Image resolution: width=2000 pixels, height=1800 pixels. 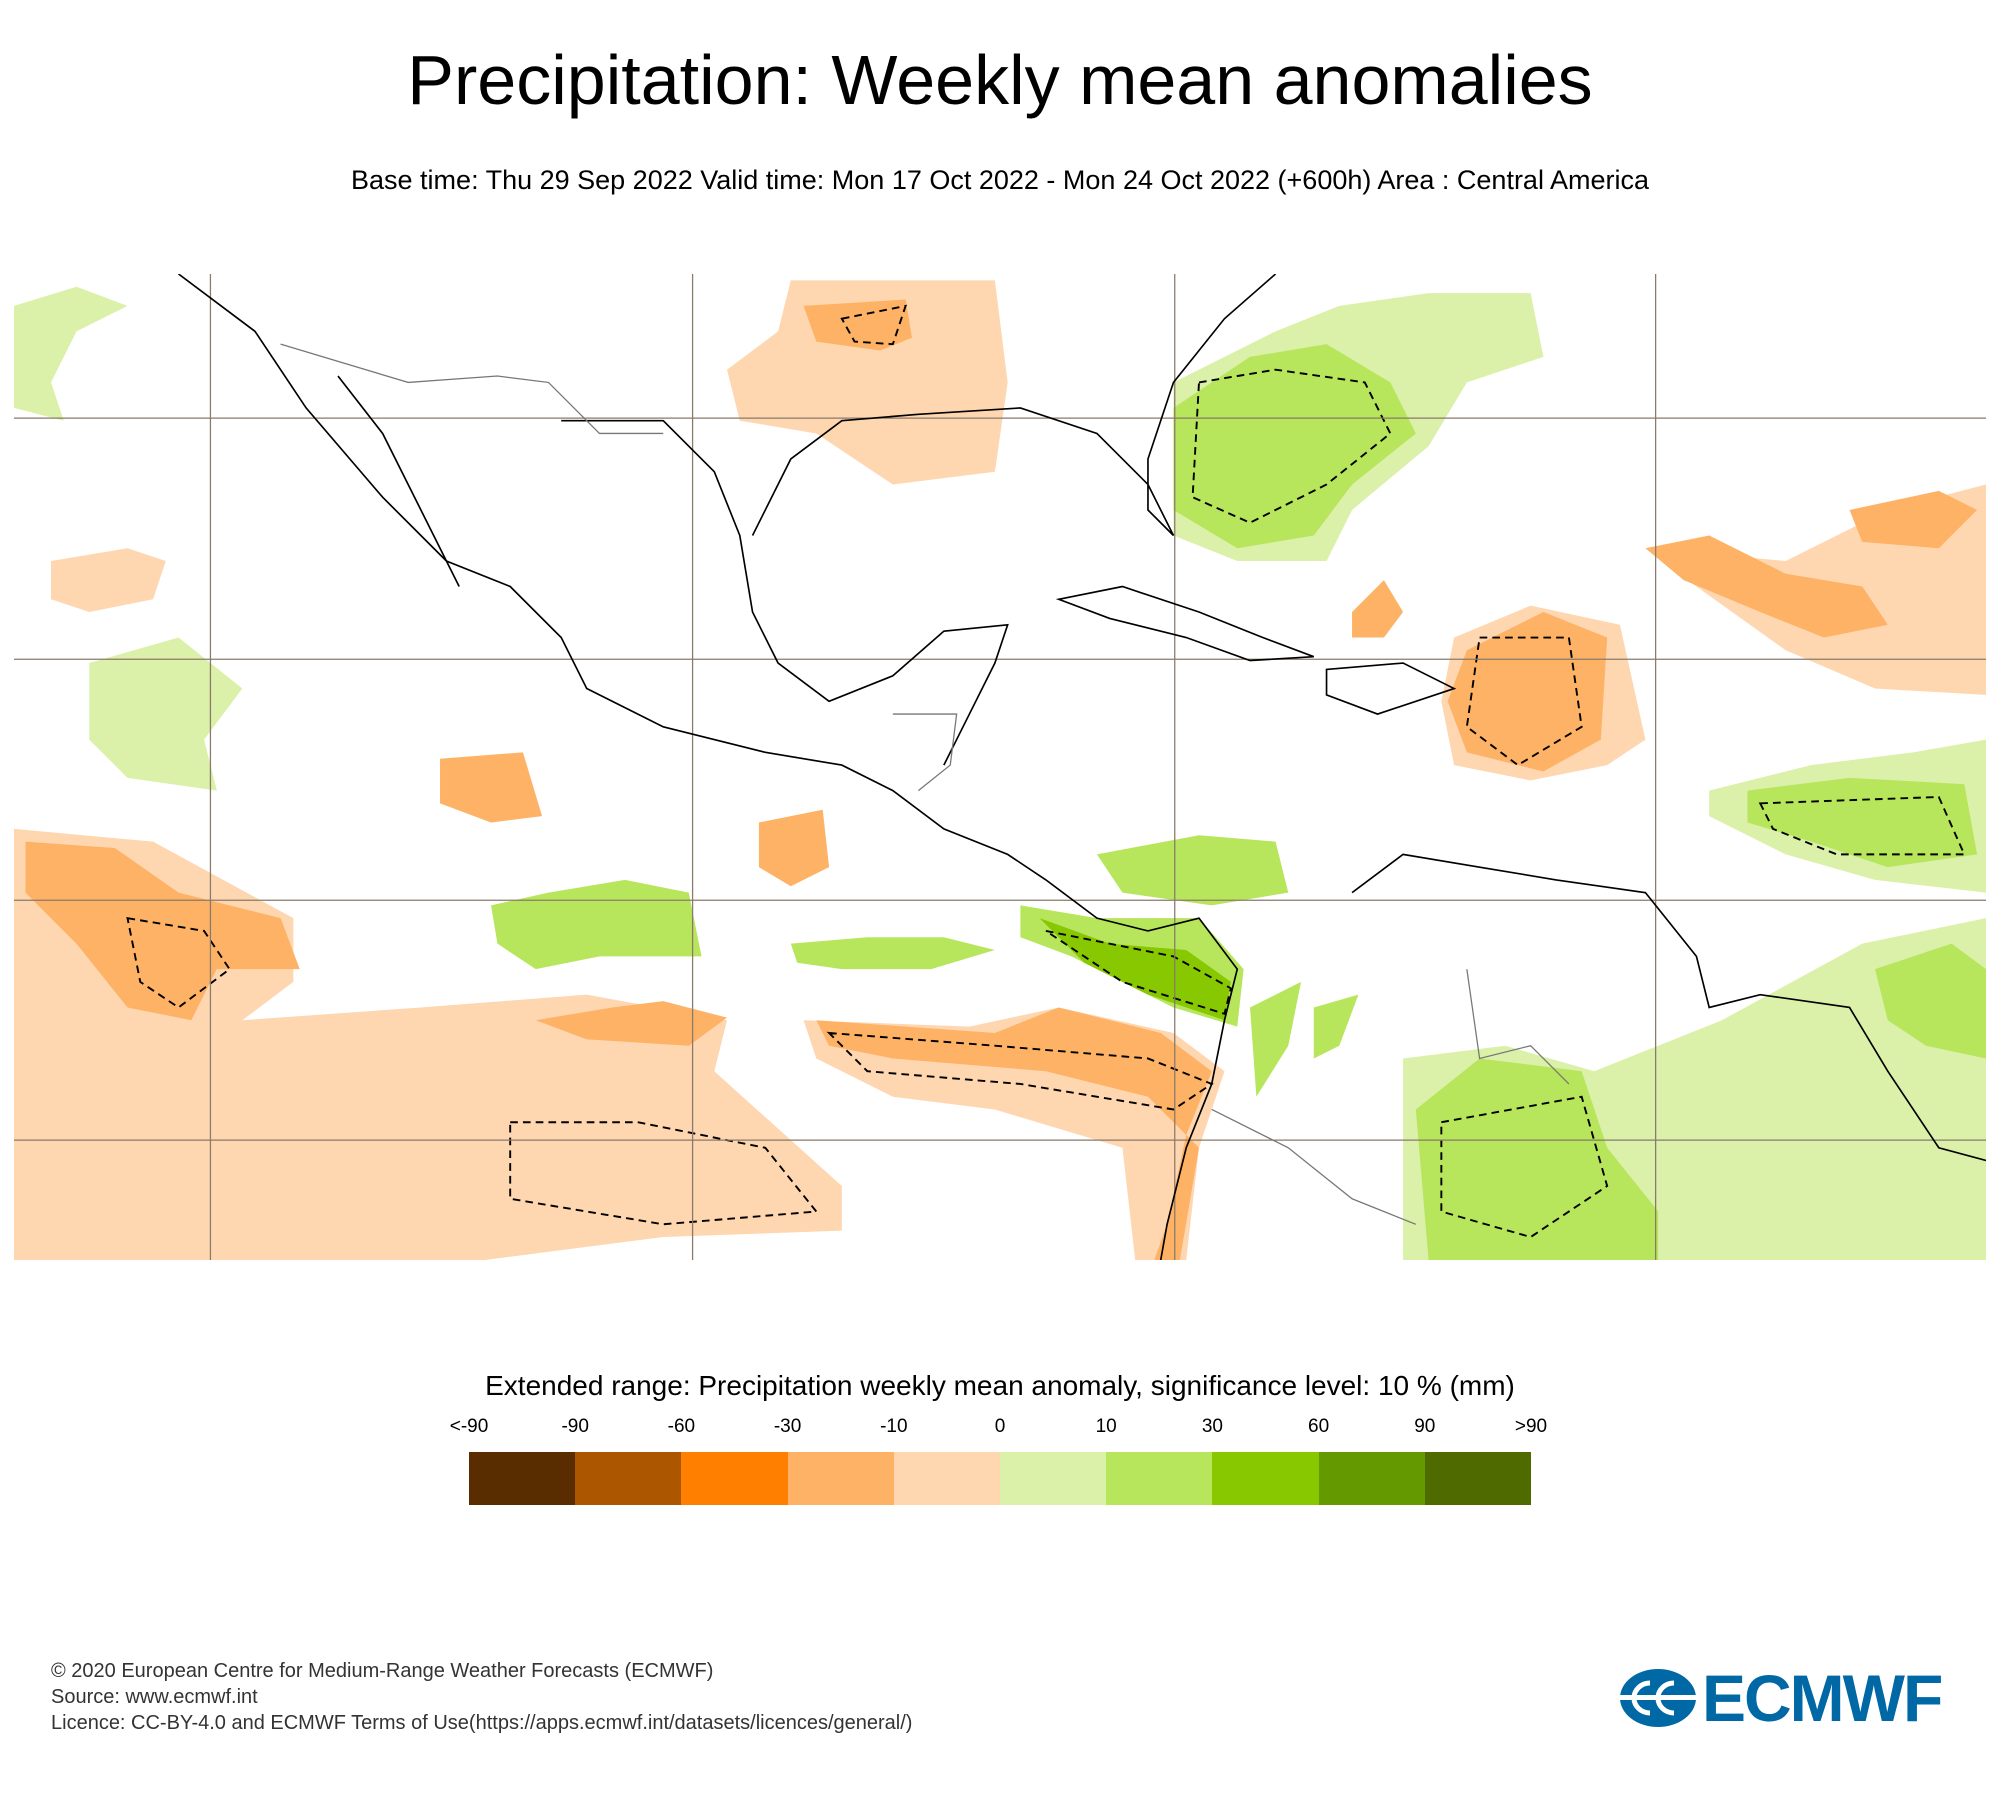 I want to click on legend-tick: -60, so click(x=681, y=1426).